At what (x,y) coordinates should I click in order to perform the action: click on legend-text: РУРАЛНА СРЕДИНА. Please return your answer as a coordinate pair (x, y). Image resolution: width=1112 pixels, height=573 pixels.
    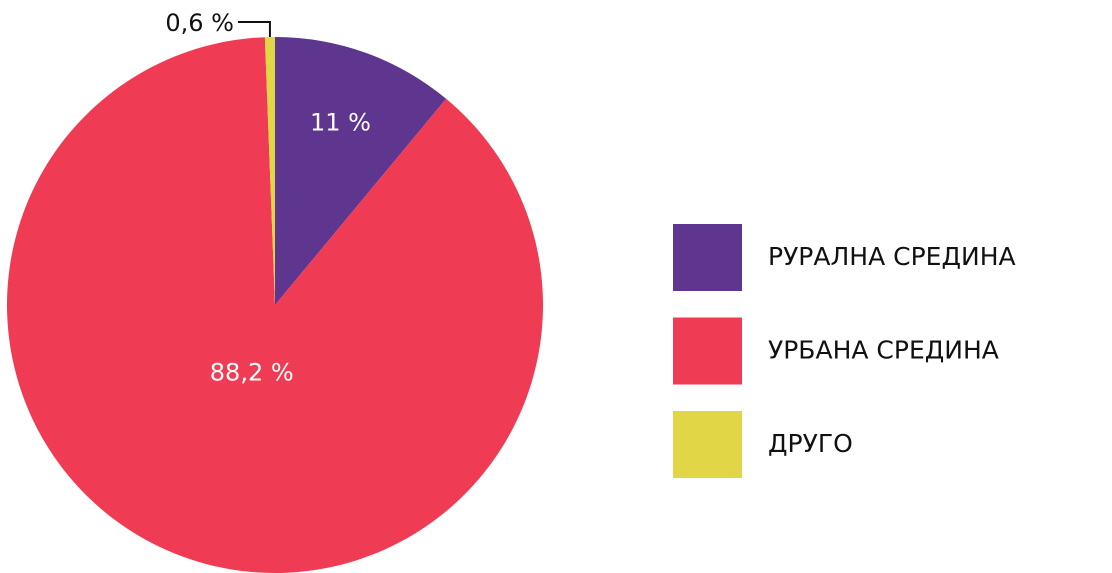
    Looking at the image, I should click on (892, 256).